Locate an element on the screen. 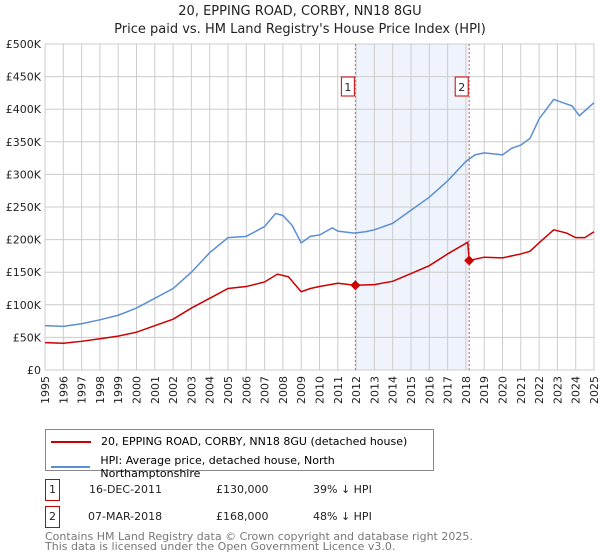 This screenshot has height=560, width=600. x-tick-label: 1998 is located at coordinates (100, 390).